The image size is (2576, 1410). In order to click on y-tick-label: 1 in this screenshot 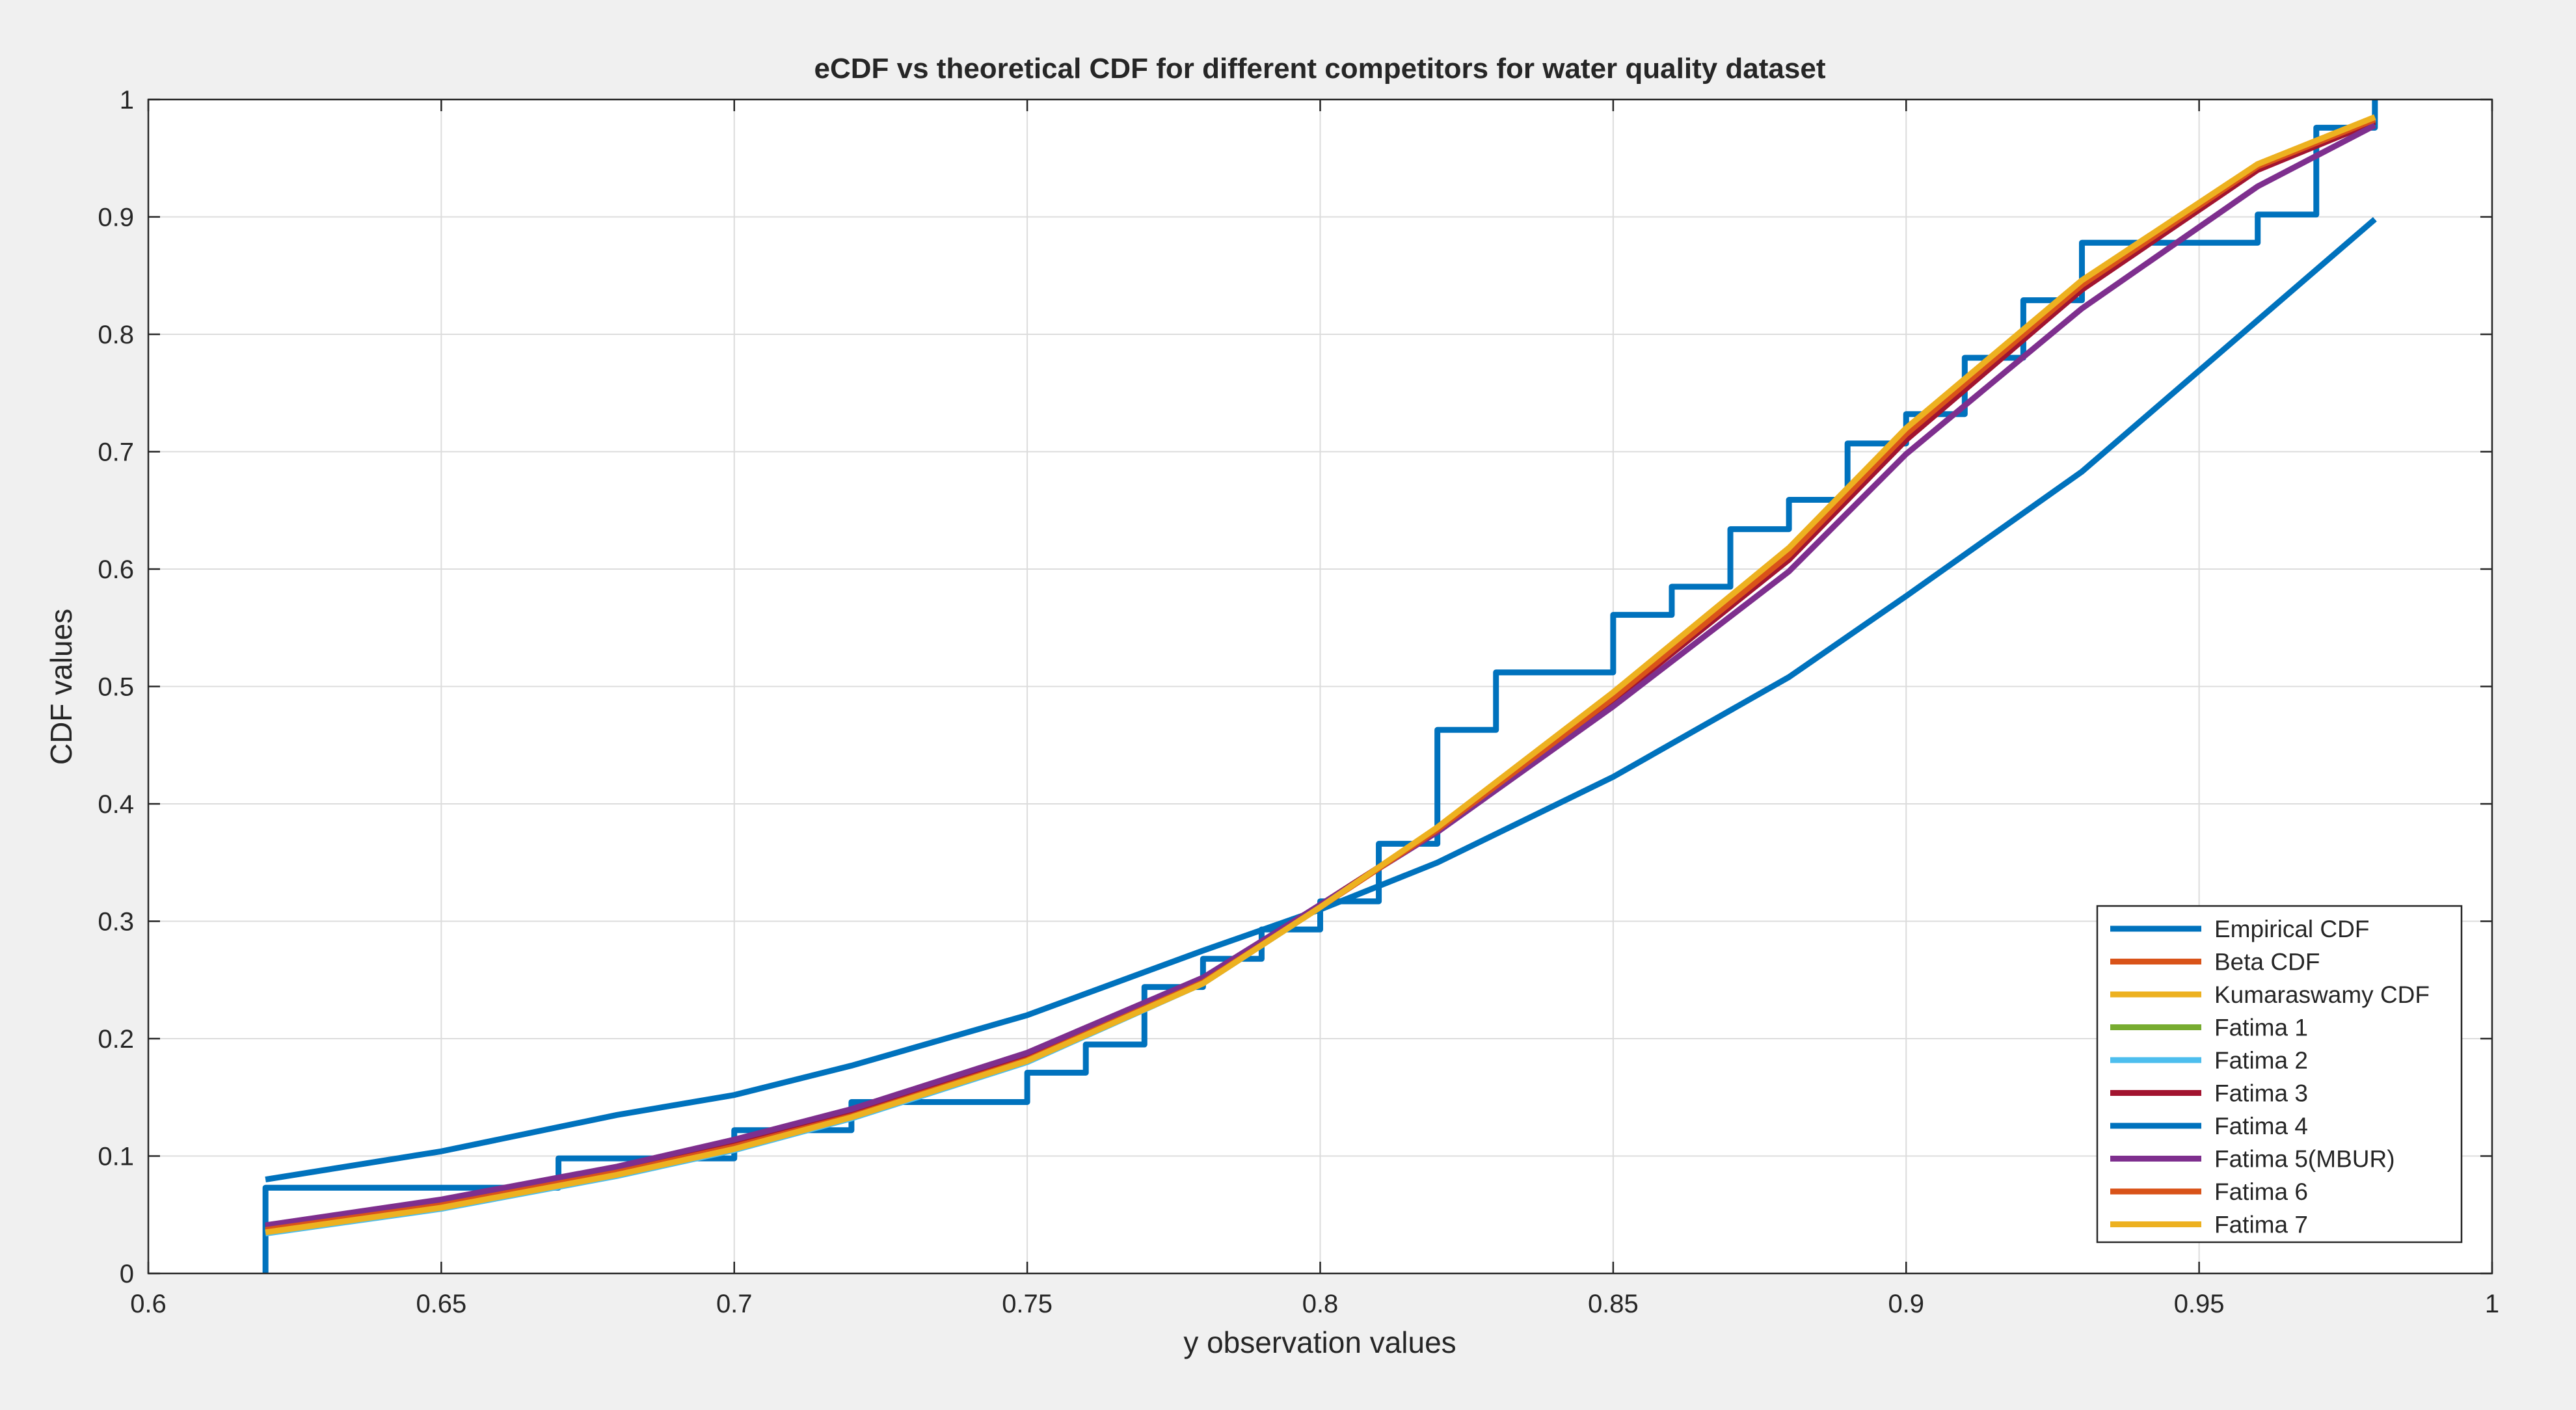, I will do `click(127, 100)`.